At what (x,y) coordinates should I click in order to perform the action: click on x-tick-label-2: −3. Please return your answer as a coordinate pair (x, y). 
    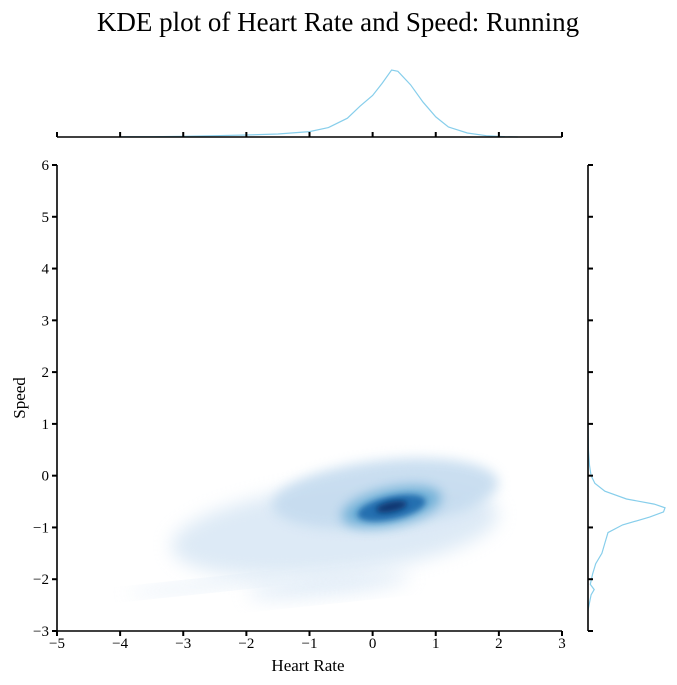
    Looking at the image, I should click on (183, 644).